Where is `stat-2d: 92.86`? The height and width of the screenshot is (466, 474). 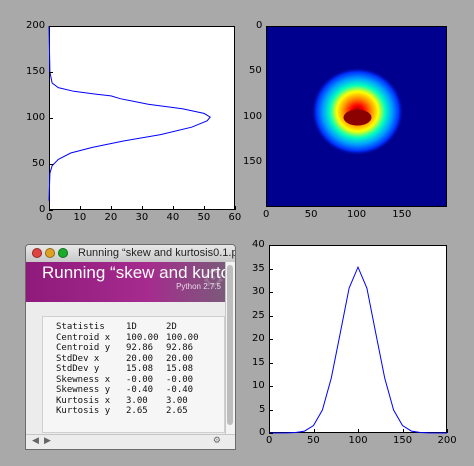
stat-2d: 92.86 is located at coordinates (180, 348).